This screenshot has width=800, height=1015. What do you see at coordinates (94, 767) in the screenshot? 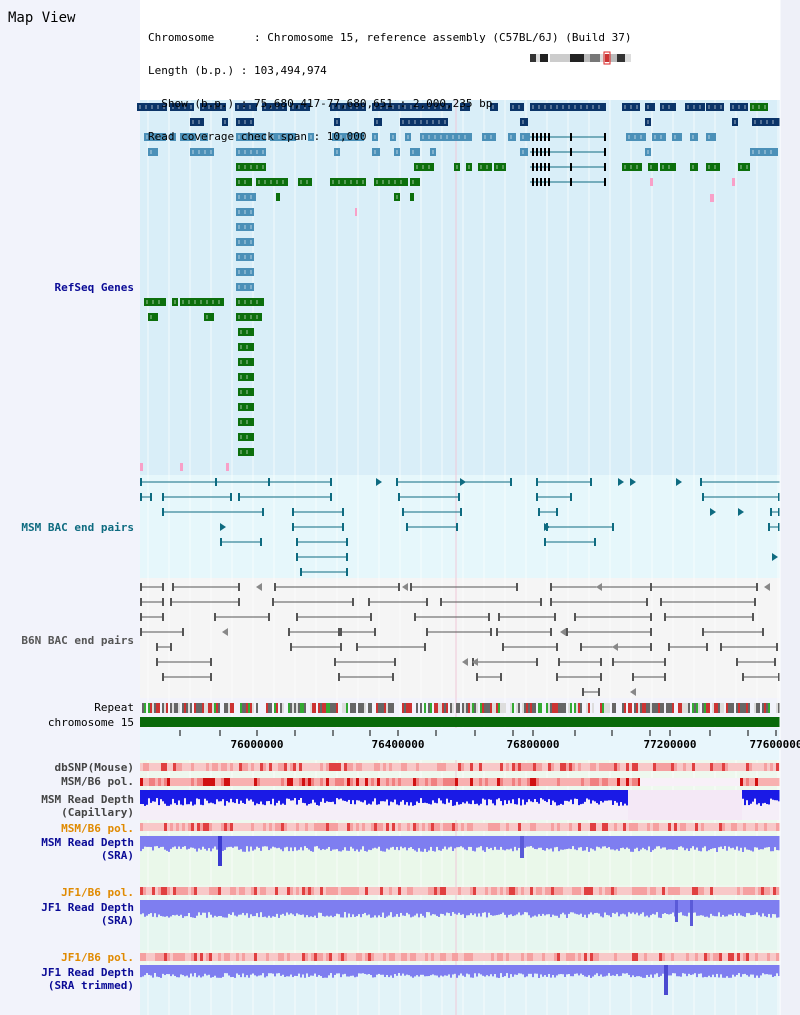
I see `dbsnp-label: dbSNP(Mouse)` at bounding box center [94, 767].